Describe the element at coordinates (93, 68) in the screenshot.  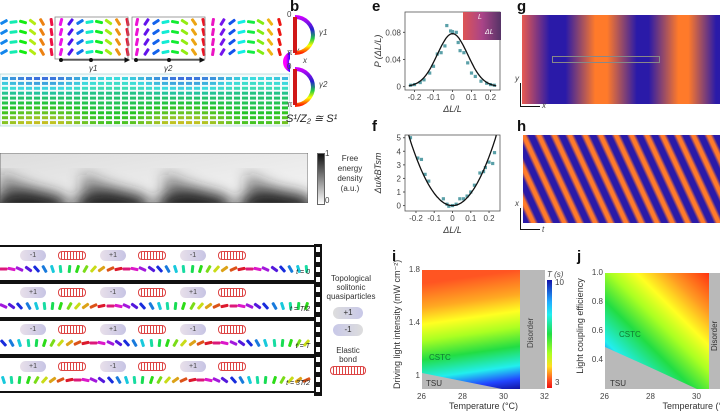
I see `gamma1-label: γ1` at that location.